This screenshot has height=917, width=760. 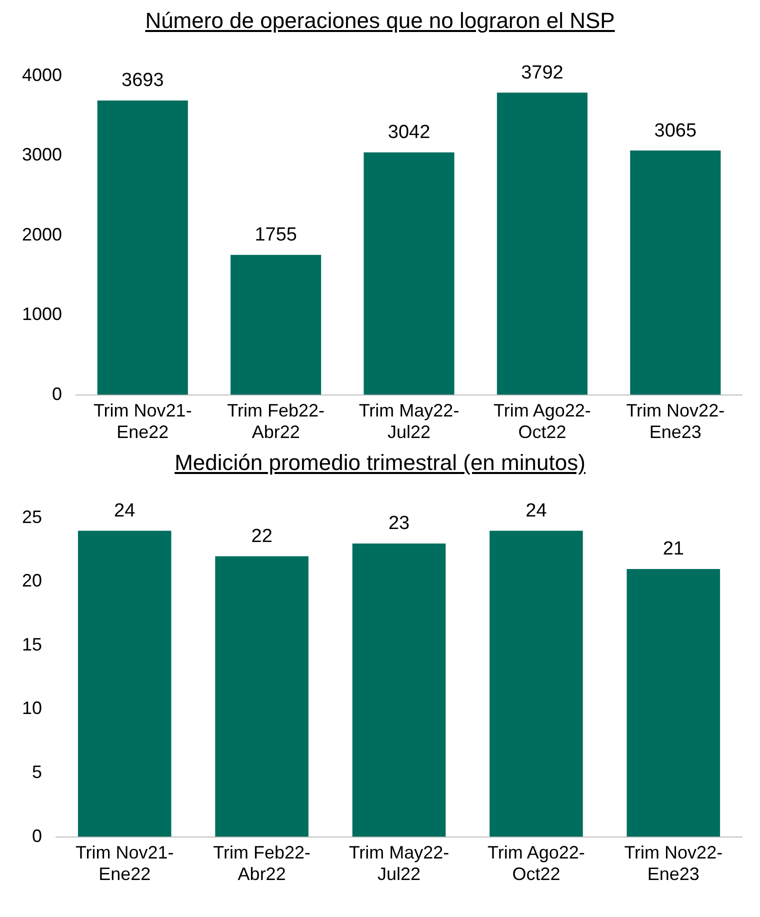 What do you see at coordinates (542, 73) in the screenshot?
I see `data-label: 3792` at bounding box center [542, 73].